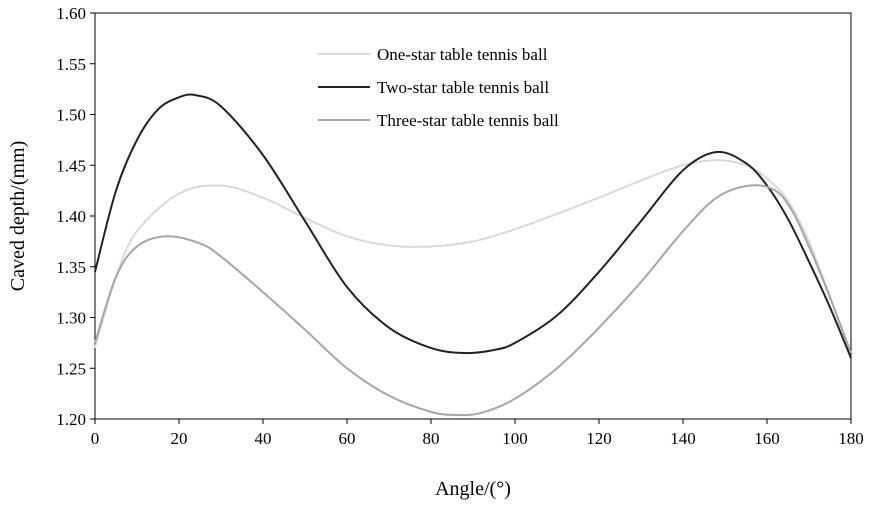  I want to click on y-axis-title: Caved depth/(mm), so click(18, 216).